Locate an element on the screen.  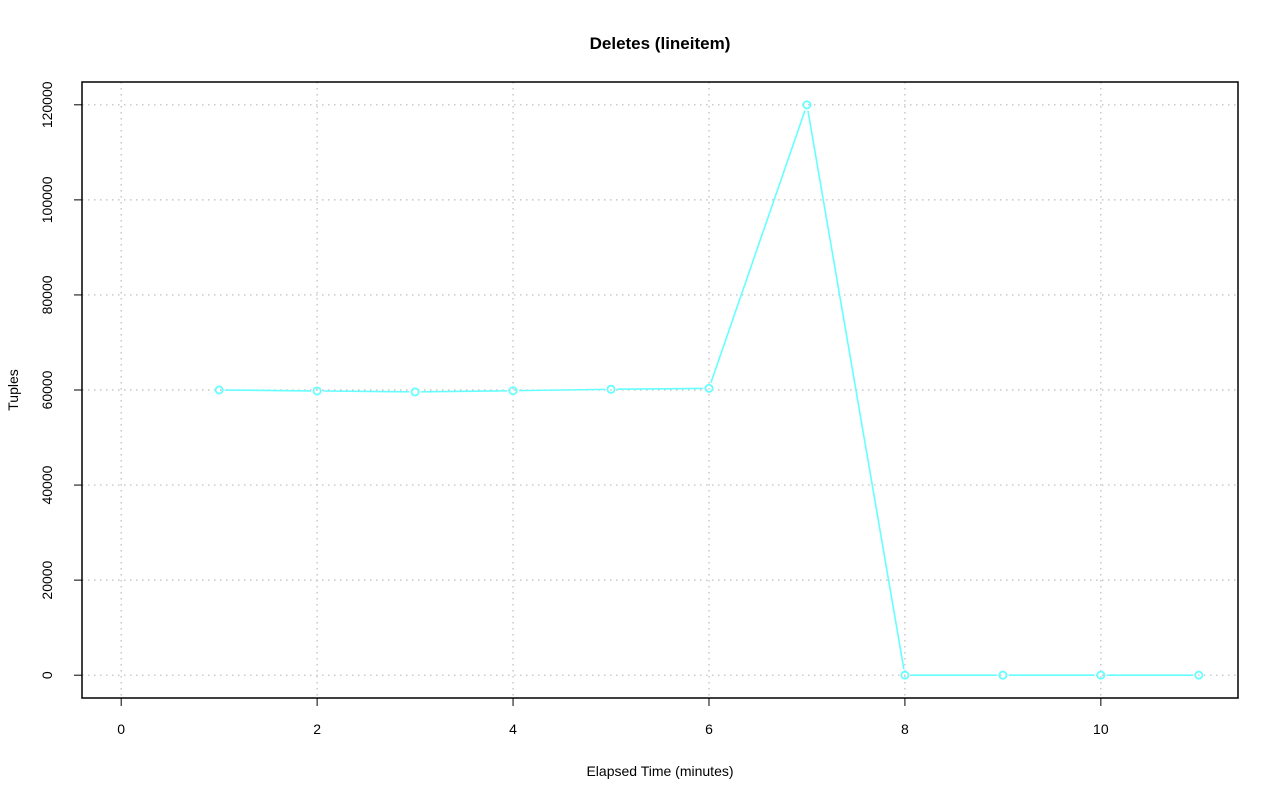
x-tick-label: 10 is located at coordinates (1101, 729).